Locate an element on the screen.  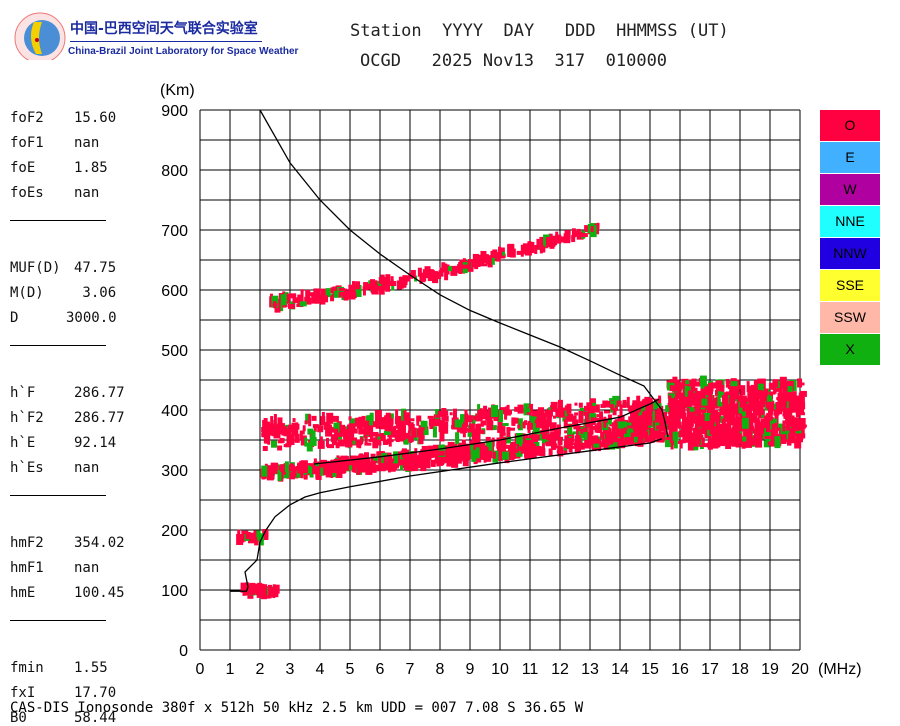
param-label: MUF(D) is located at coordinates (35, 268).